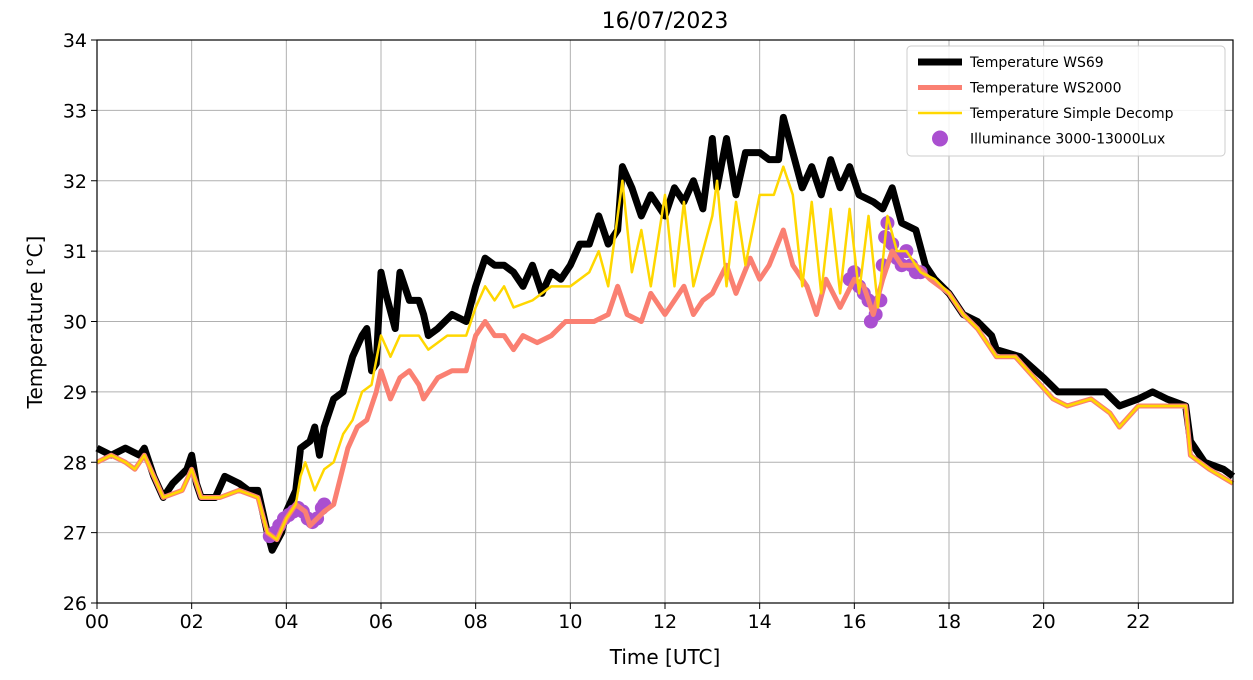  I want to click on x-tick-label: 16, so click(854, 622).